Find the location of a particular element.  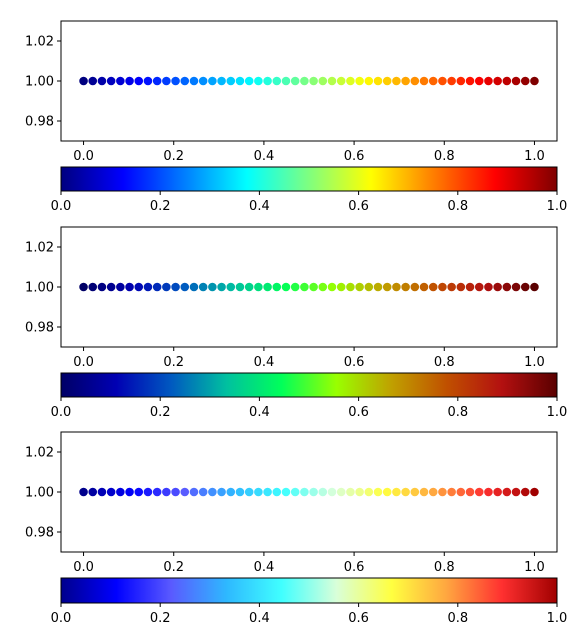

x-tick-label: 1.0 is located at coordinates (534, 362).